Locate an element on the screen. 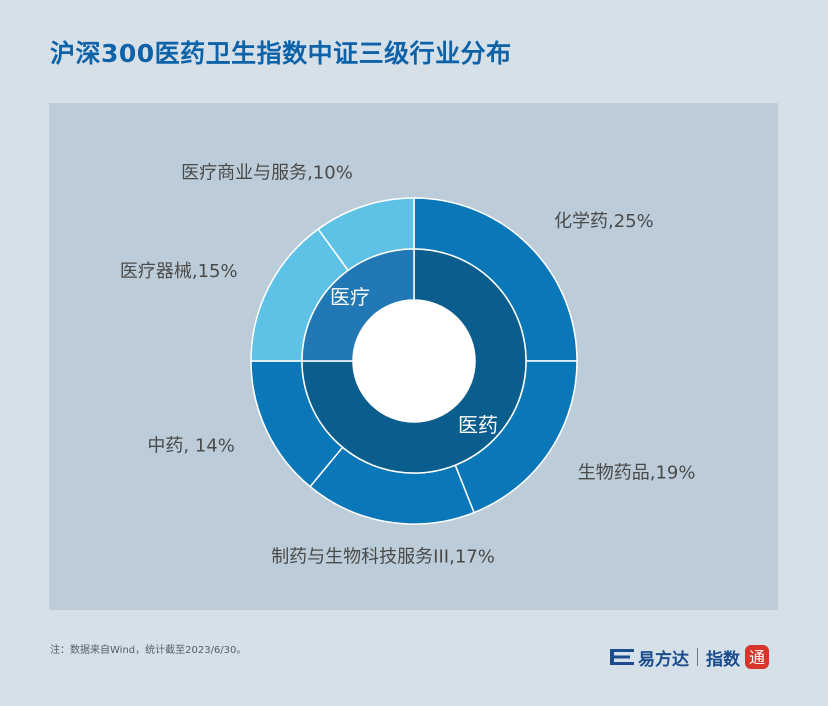 This screenshot has width=828, height=706. seal-text: 通 is located at coordinates (757, 657).